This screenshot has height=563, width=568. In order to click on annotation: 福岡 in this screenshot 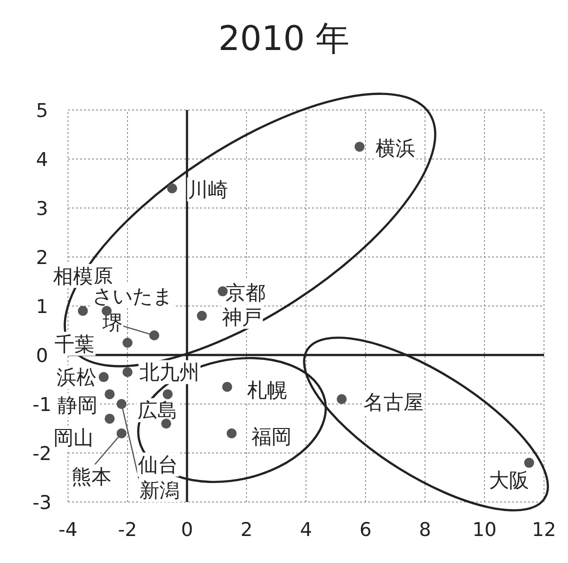, I will do `click(272, 436)`.